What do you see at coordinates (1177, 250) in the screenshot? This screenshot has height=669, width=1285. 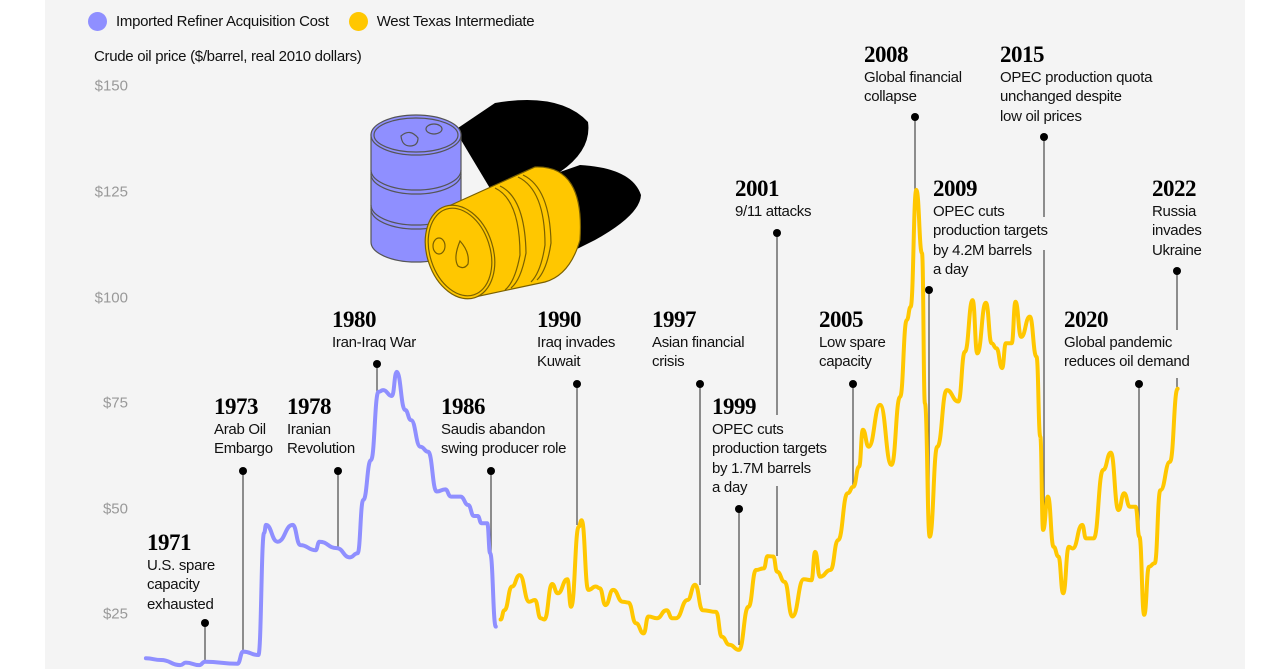 I see `annotation-text: Ukraine` at bounding box center [1177, 250].